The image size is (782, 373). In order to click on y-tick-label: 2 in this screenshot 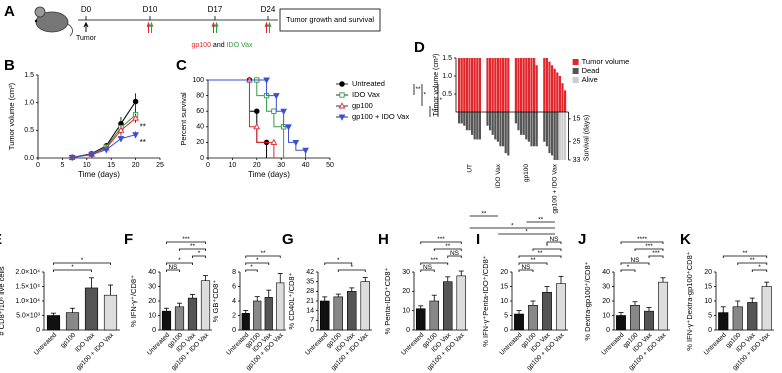, I will do `click(234, 315)`.